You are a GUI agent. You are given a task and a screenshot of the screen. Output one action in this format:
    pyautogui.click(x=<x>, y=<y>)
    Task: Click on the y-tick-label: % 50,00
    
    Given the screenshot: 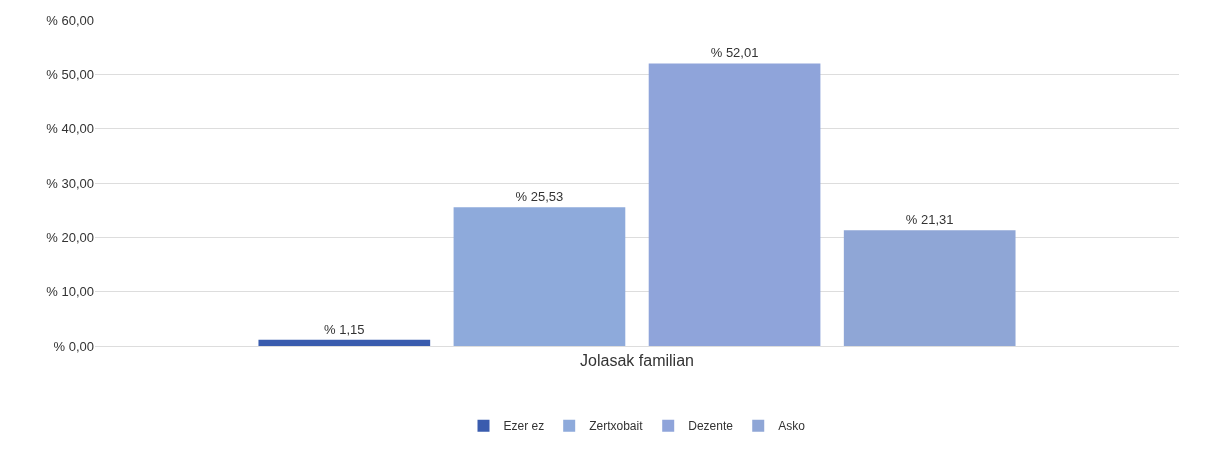 What is the action you would take?
    pyautogui.click(x=70, y=74)
    